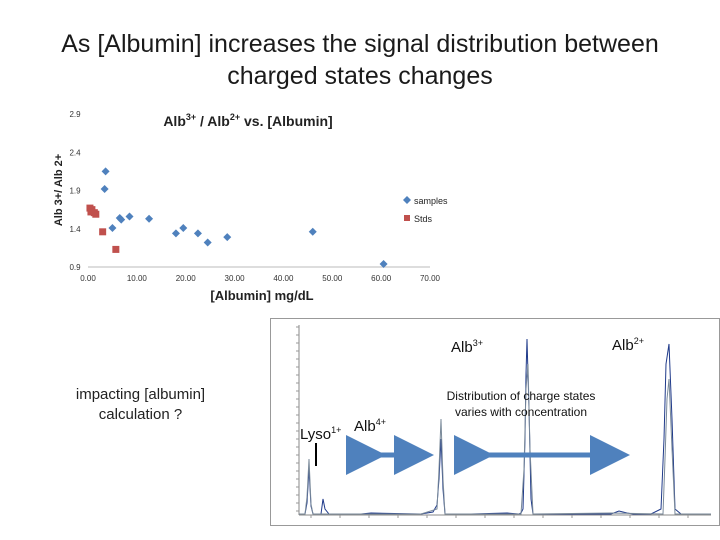  Describe the element at coordinates (321, 434) in the screenshot. I see `label-lyso: Lyso1+` at that location.